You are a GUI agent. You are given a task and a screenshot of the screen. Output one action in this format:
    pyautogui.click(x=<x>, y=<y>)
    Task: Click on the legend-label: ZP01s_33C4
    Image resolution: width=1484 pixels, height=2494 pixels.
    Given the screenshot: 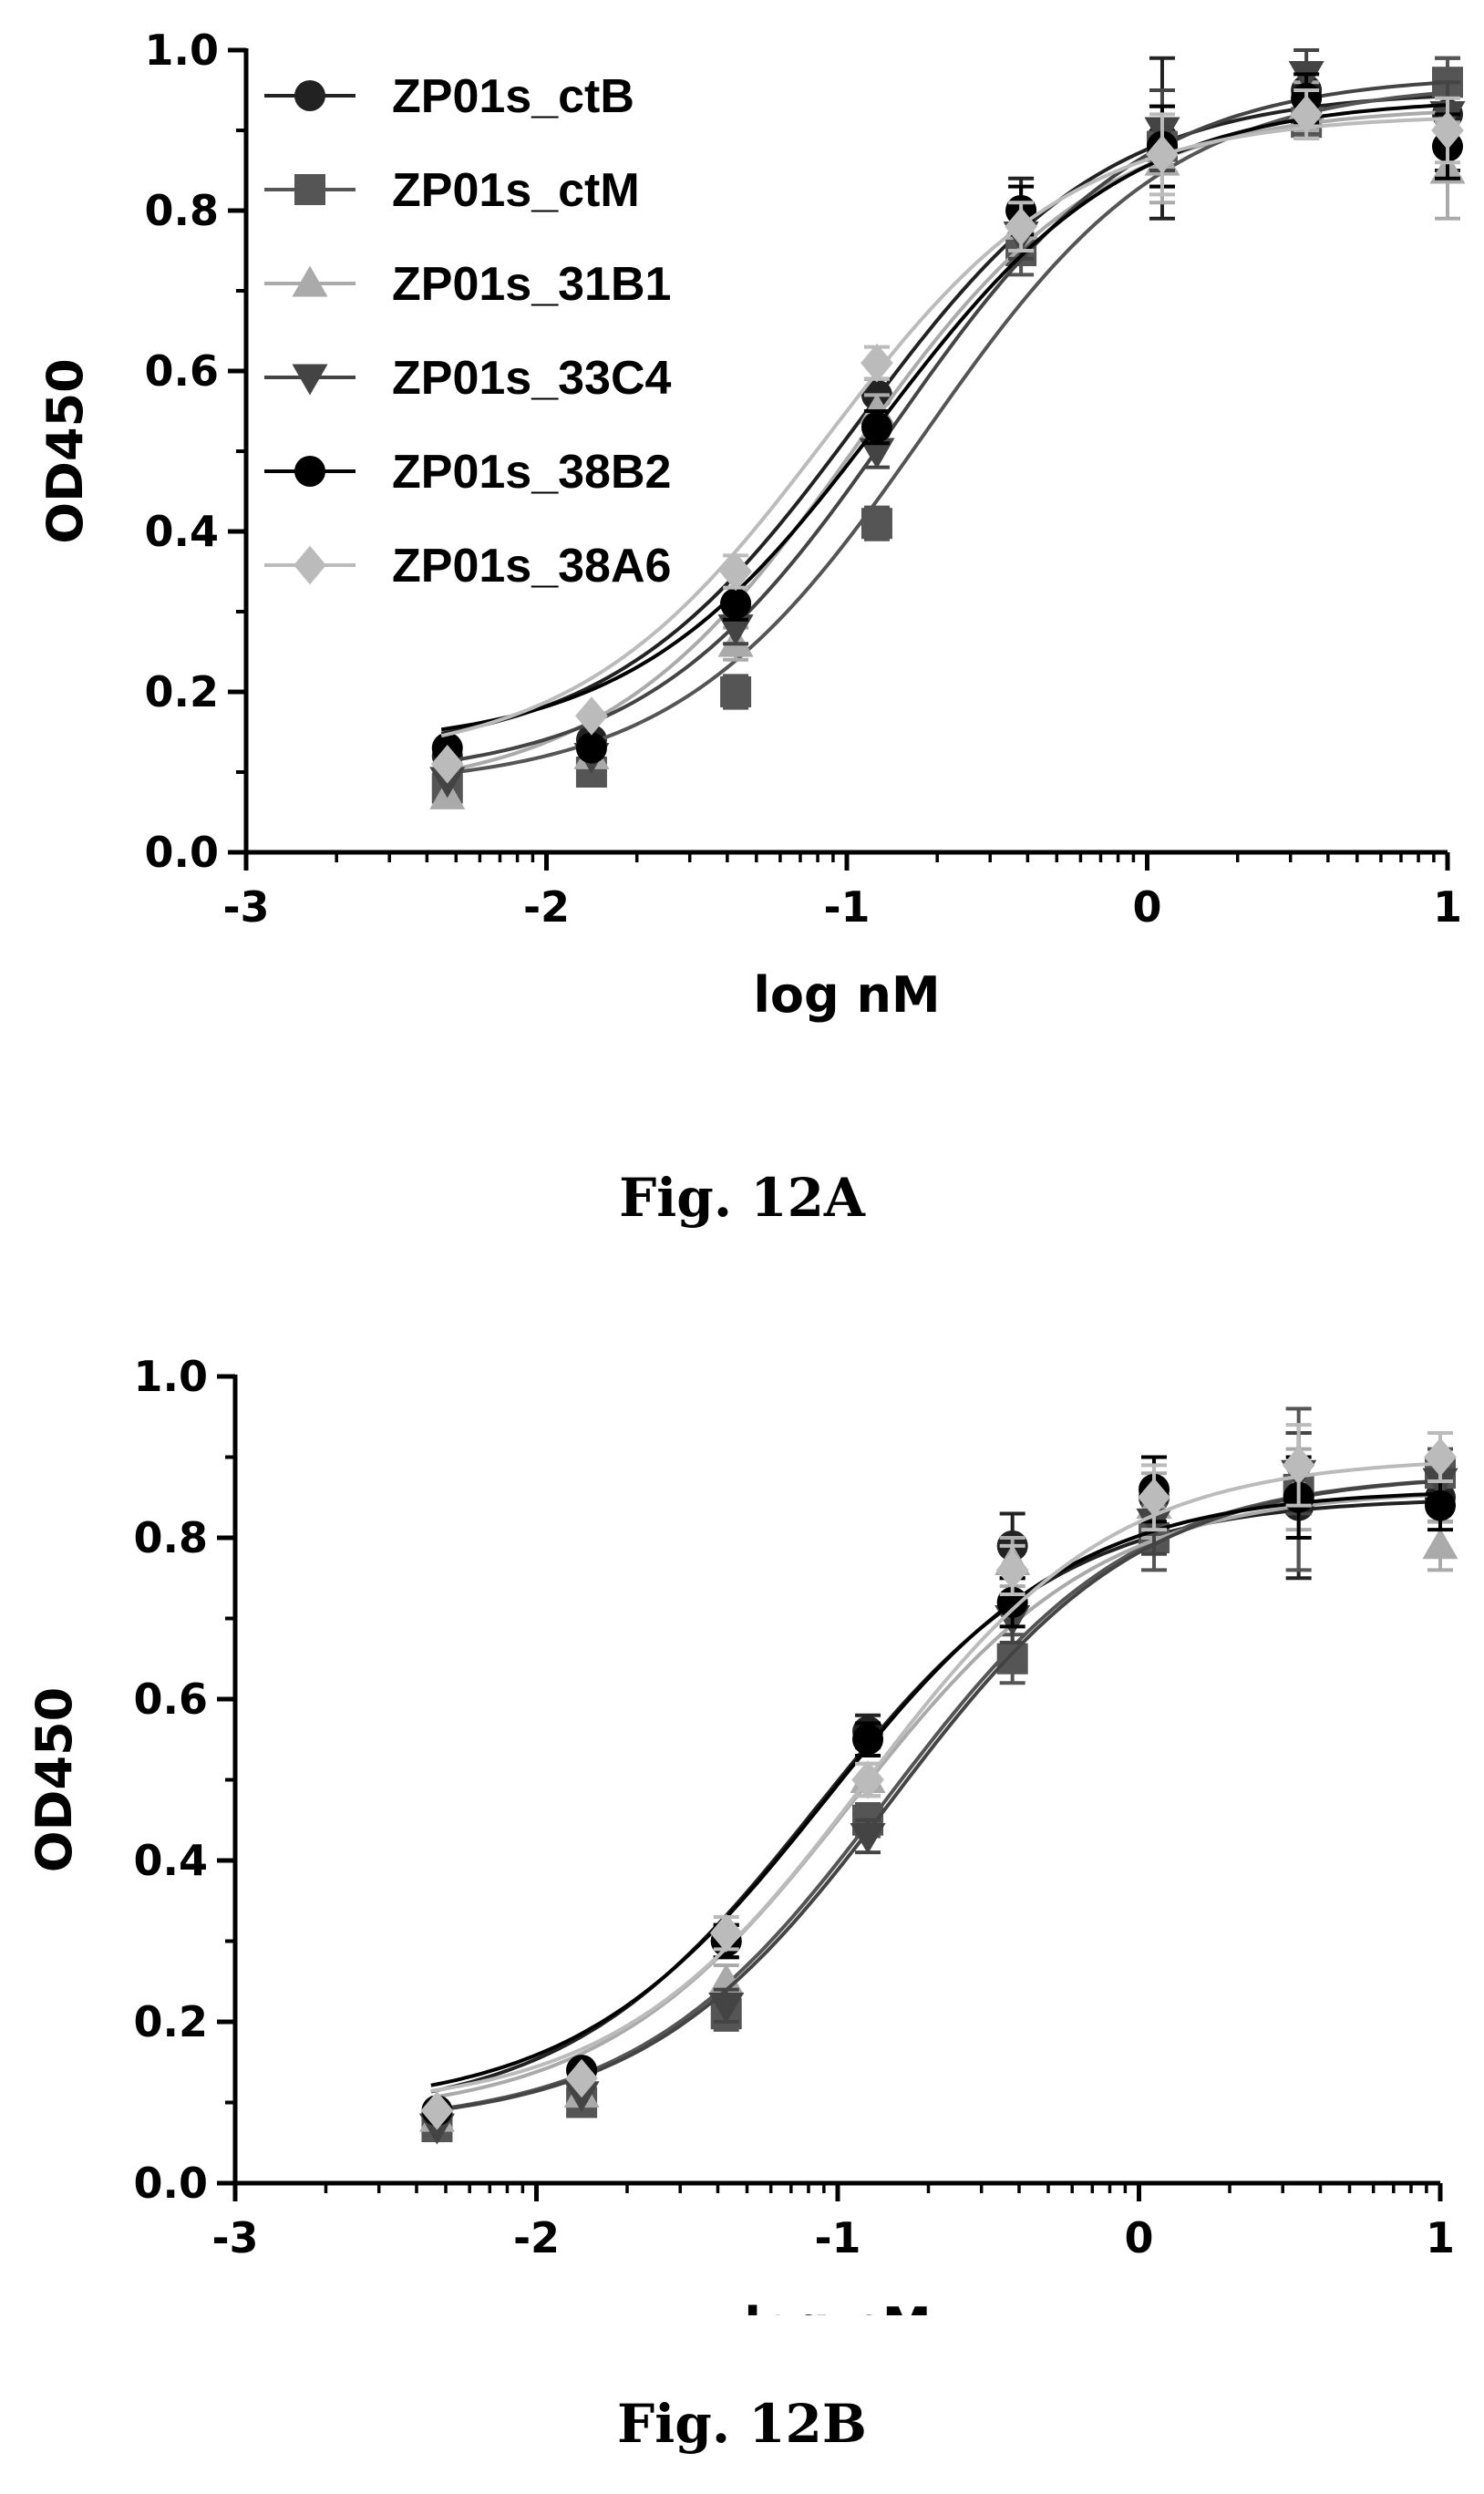 What is the action you would take?
    pyautogui.click(x=532, y=379)
    